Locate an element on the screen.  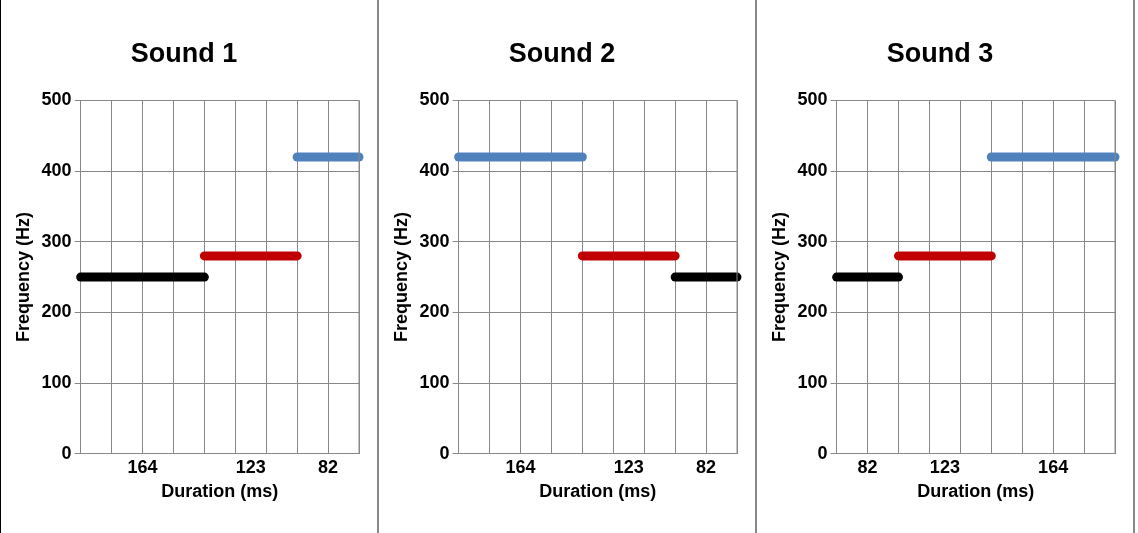
chart-title: Sound 3 is located at coordinates (940, 52).